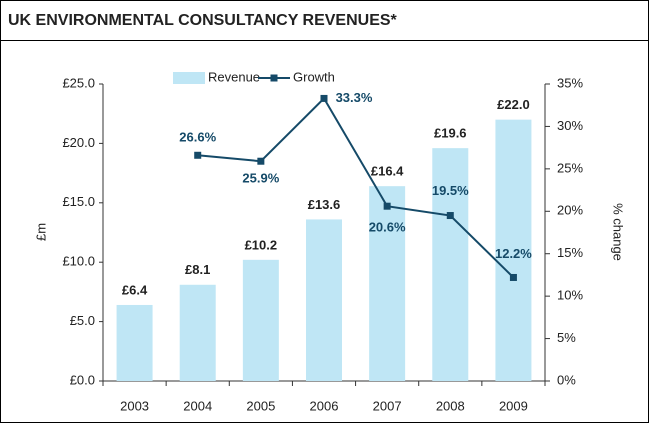 The width and height of the screenshot is (649, 423). What do you see at coordinates (261, 244) in the screenshot?
I see `bar-value-label: £10.2` at bounding box center [261, 244].